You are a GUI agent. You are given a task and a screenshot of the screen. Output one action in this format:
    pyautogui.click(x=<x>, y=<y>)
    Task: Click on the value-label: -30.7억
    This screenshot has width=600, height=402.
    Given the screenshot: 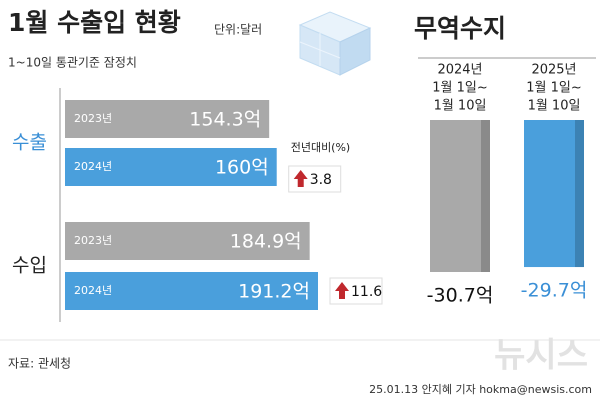 What is the action you would take?
    pyautogui.click(x=460, y=296)
    